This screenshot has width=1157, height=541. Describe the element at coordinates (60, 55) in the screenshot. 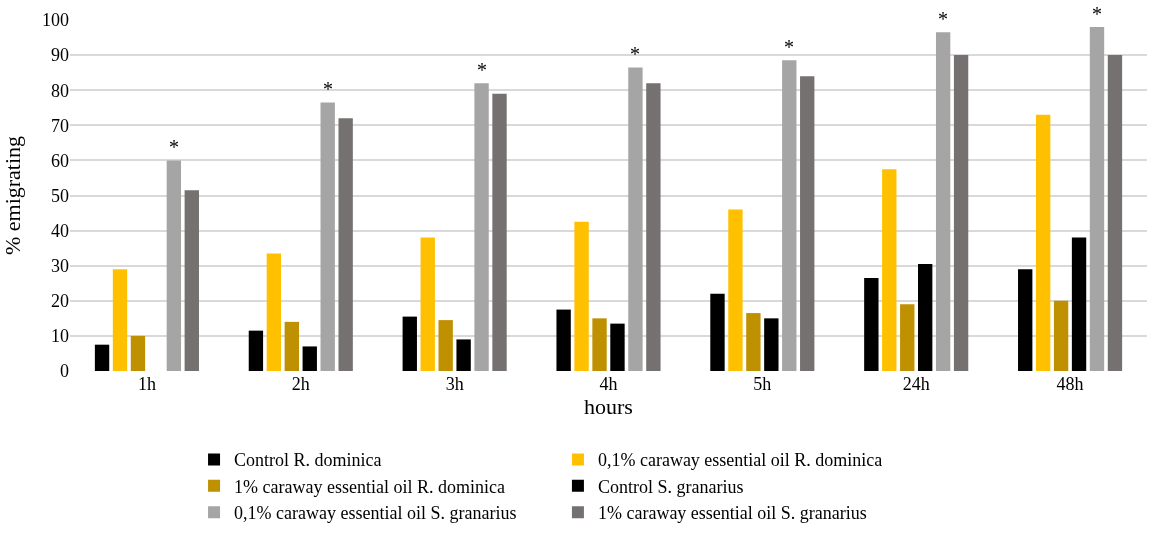

I see `y-tick-label: 90` at that location.